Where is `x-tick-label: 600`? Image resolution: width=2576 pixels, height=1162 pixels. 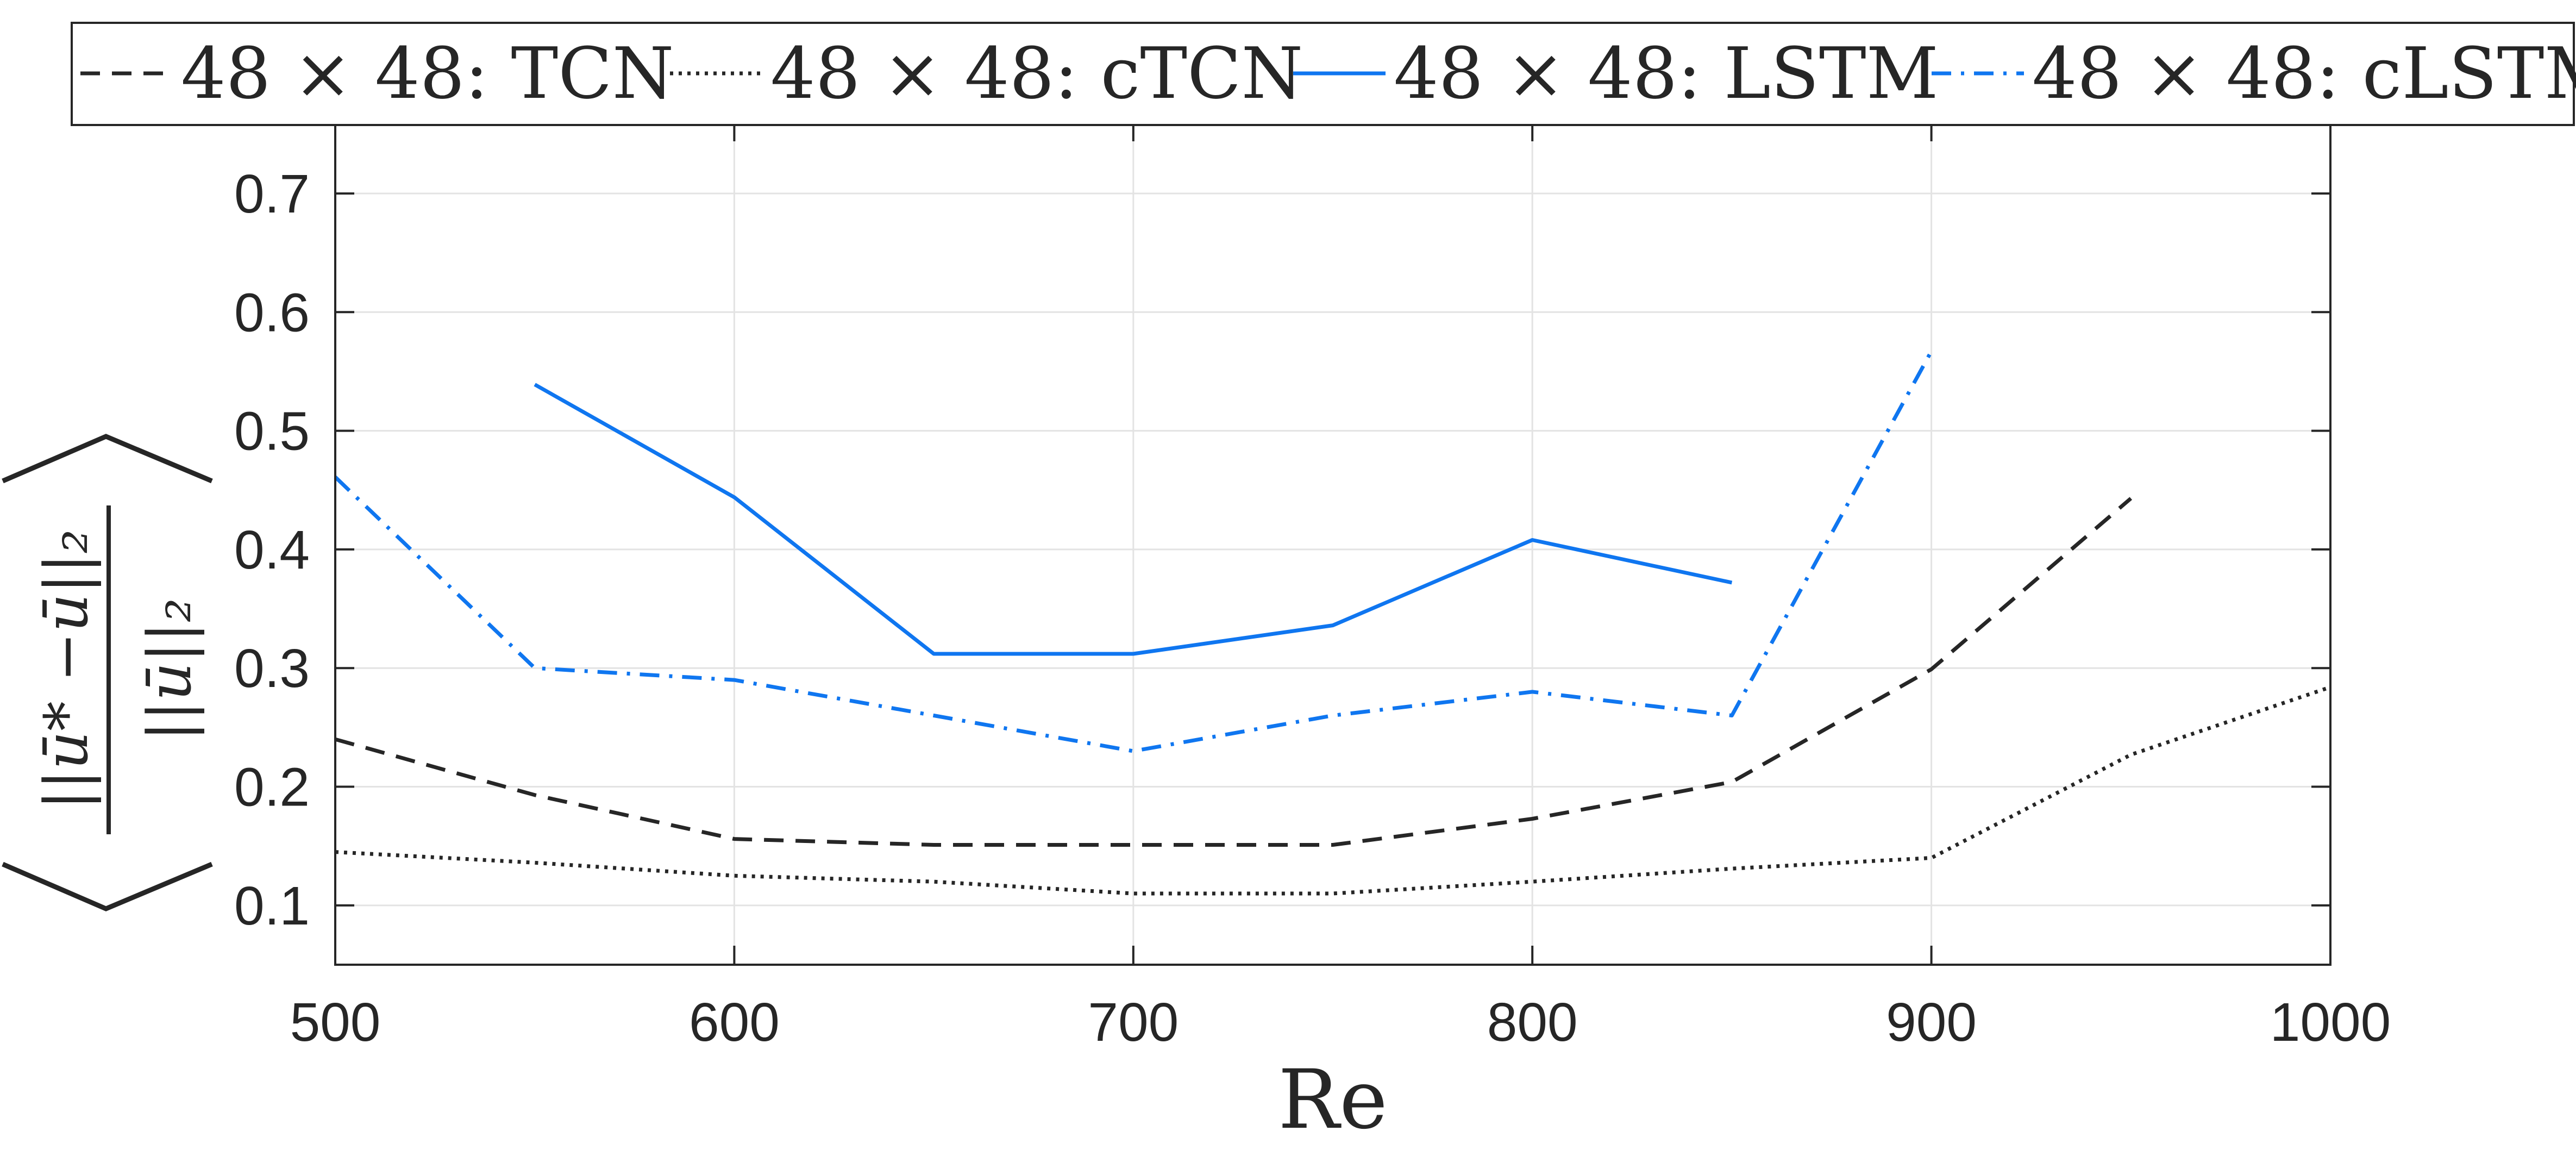
x-tick-label: 600 is located at coordinates (734, 1022).